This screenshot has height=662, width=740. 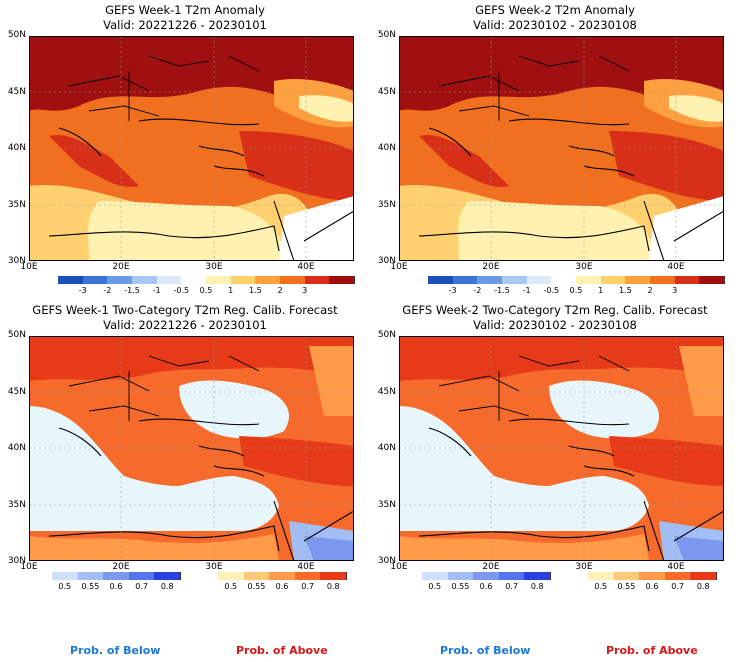 I want to click on probability-map, so click(x=191, y=448).